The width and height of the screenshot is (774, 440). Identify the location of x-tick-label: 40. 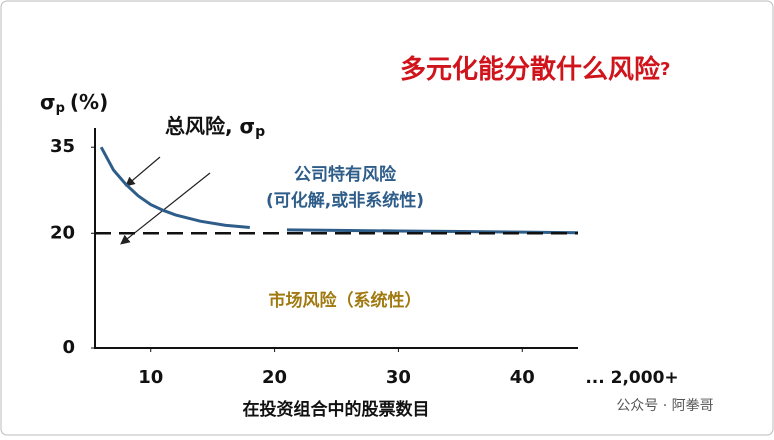
(522, 377).